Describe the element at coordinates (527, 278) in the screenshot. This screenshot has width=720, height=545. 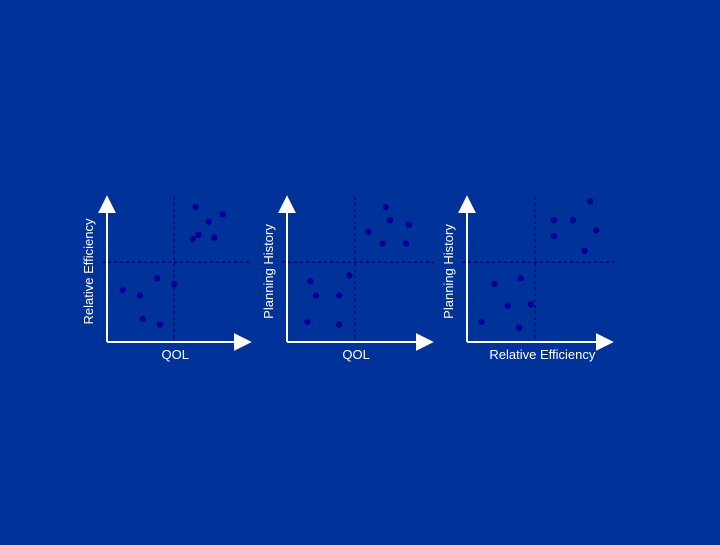
I see `chart-panel-3: Relative Efficiency Planning History` at that location.